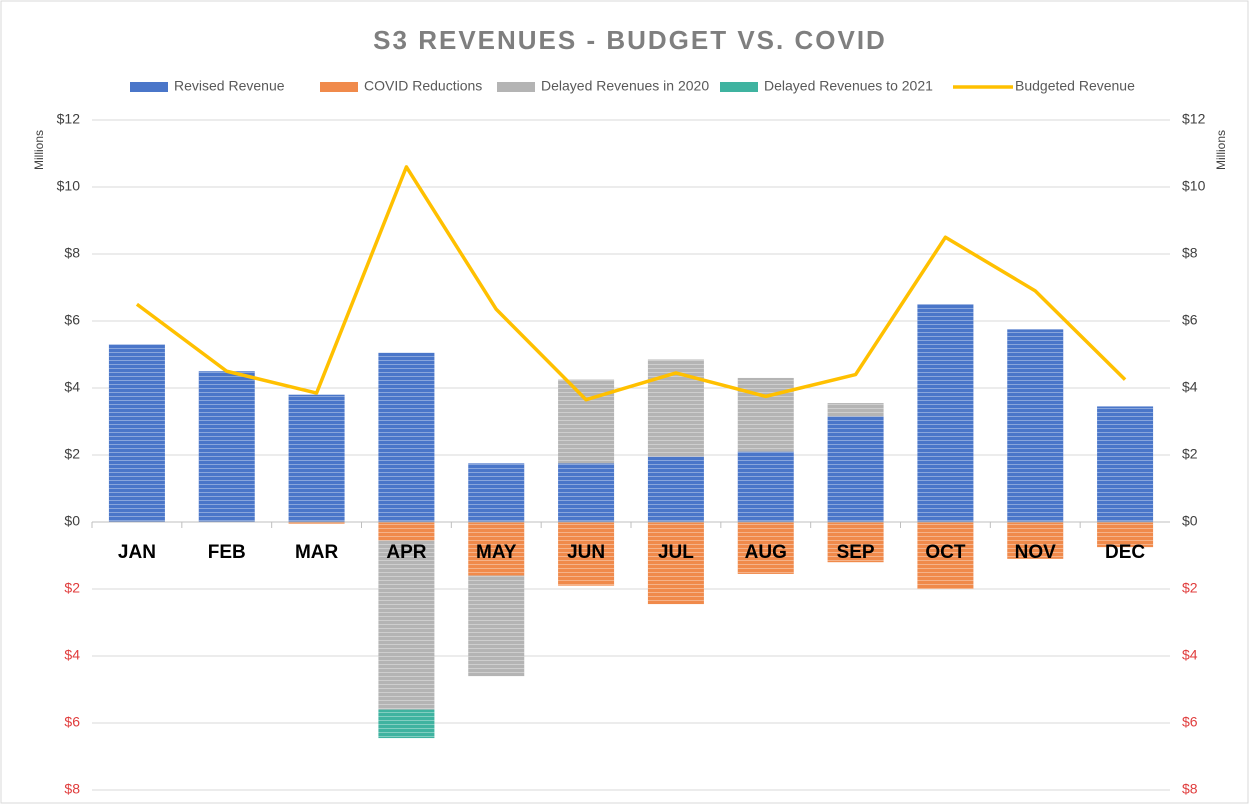 This screenshot has height=805, width=1250. Describe the element at coordinates (766, 552) in the screenshot. I see `x-tick-label: AUG` at that location.